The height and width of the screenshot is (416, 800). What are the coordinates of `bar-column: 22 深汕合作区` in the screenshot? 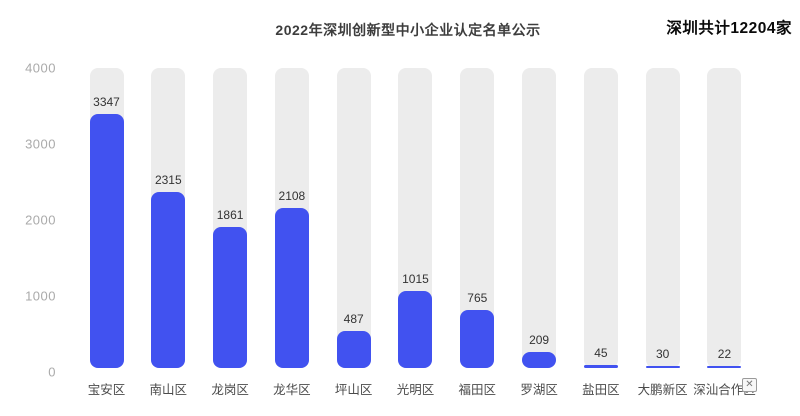 It's located at (724, 233).